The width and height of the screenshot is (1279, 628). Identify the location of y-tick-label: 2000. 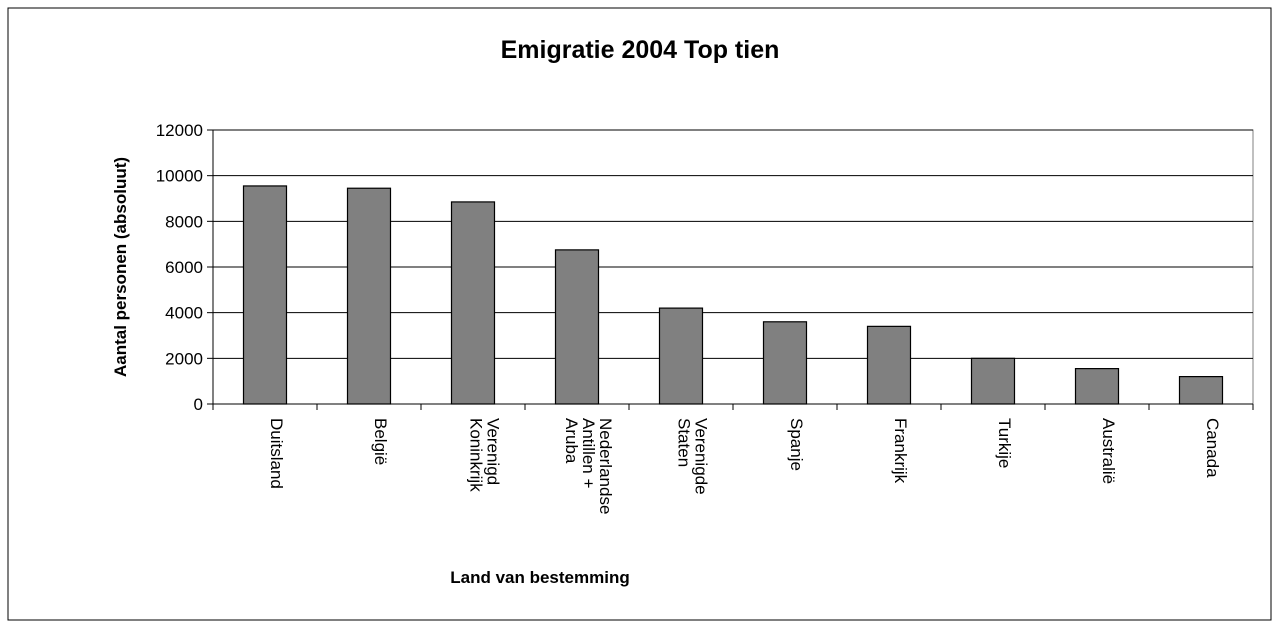
(184, 358).